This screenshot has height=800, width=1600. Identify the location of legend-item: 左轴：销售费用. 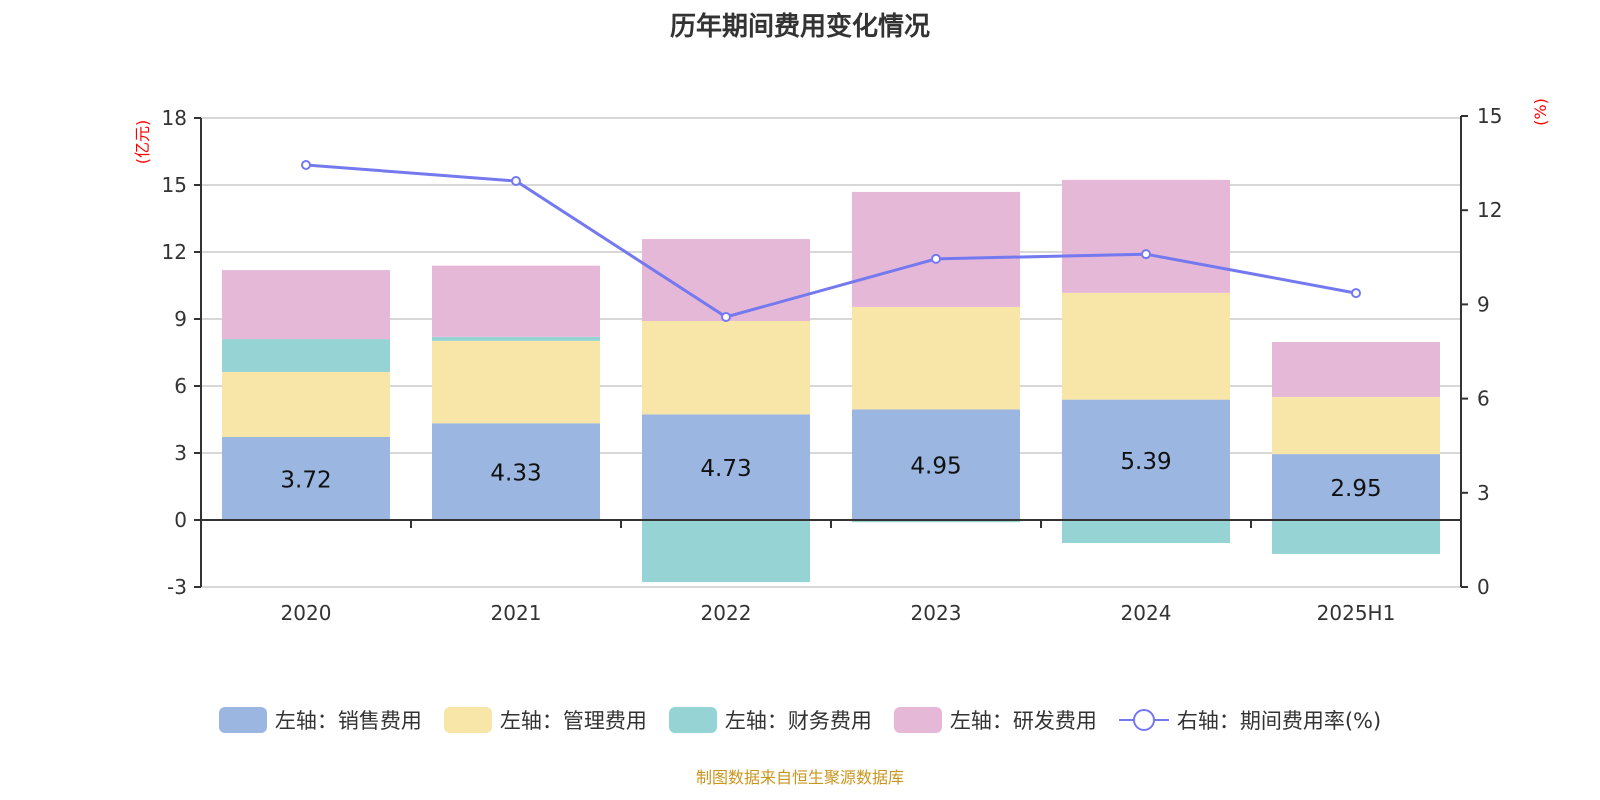
(320, 720).